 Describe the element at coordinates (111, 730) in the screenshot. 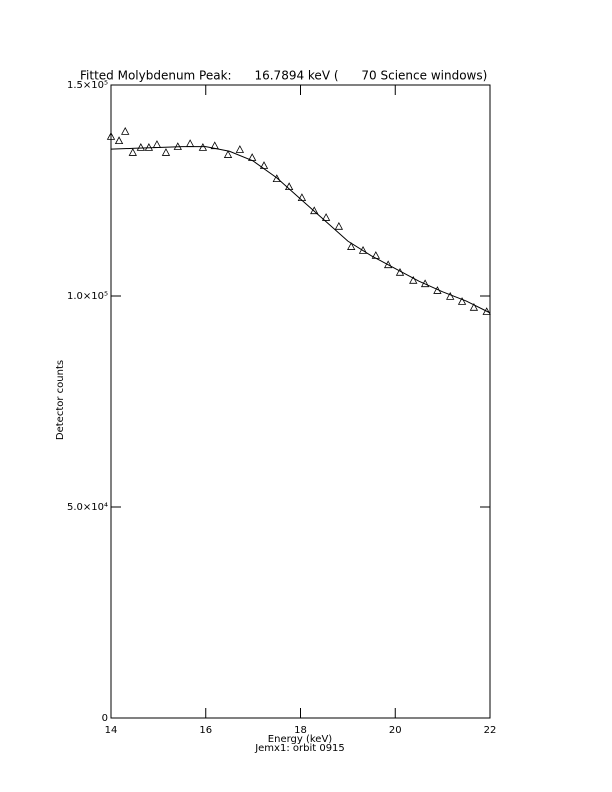

I see `x-tick-label: 14` at that location.